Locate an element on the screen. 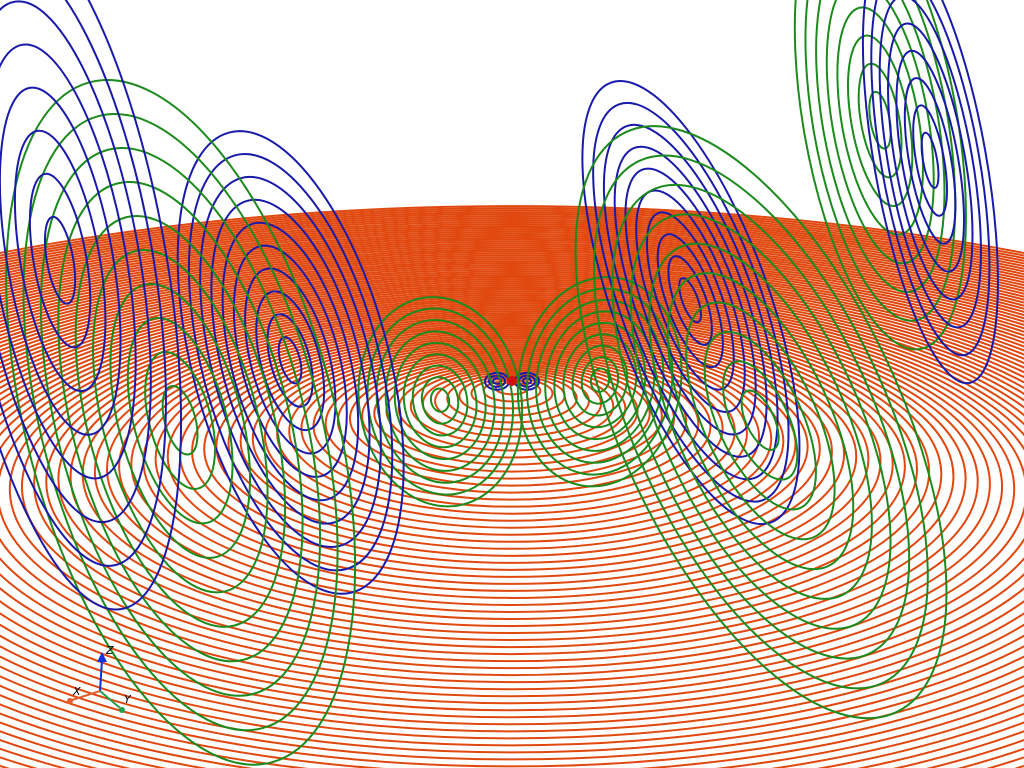 This screenshot has width=1024, height=768. x-axis is located at coordinates (86, 695).